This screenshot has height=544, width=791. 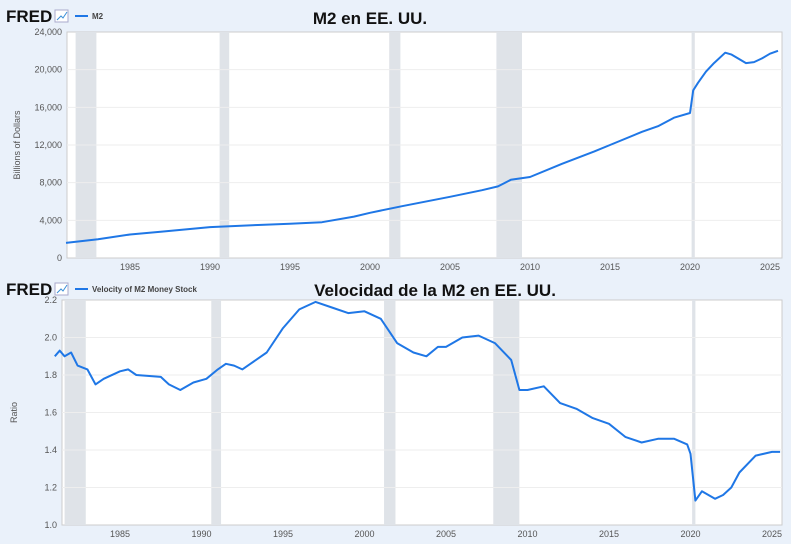 I want to click on y-tick-label: 0, so click(x=59, y=258).